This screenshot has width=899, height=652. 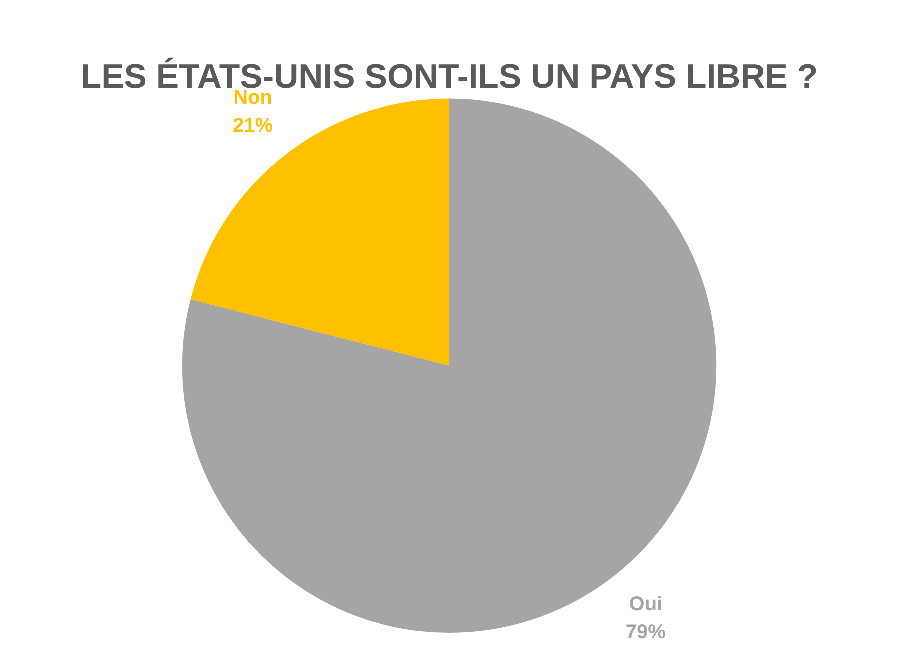 I want to click on data-label: 21%, so click(x=253, y=126).